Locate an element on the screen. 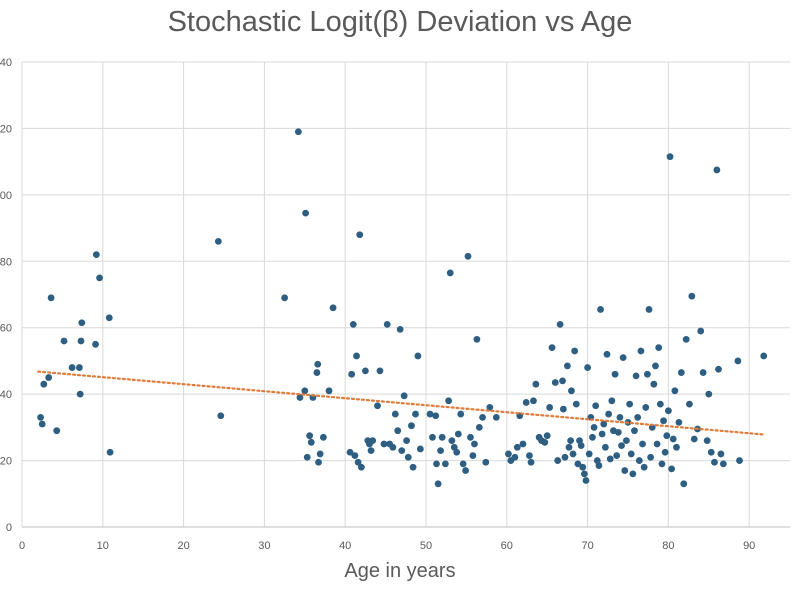  x-tick-label: 0 is located at coordinates (22, 546).